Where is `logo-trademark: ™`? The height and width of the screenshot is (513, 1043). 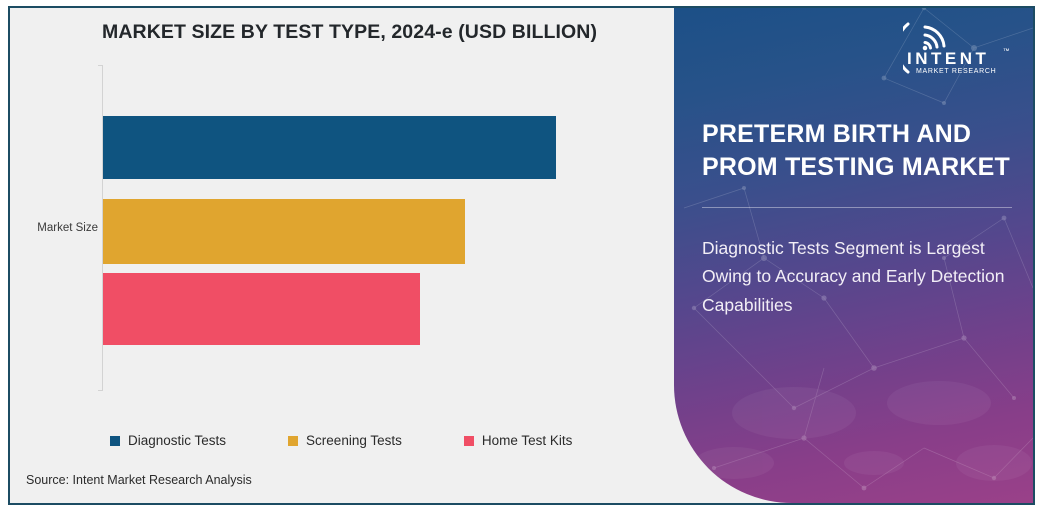 logo-trademark: ™ is located at coordinates (1006, 51).